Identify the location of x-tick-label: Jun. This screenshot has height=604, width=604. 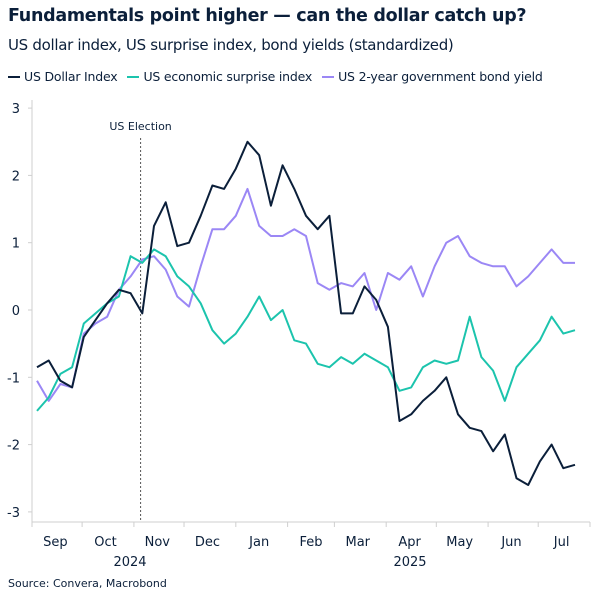
(510, 542).